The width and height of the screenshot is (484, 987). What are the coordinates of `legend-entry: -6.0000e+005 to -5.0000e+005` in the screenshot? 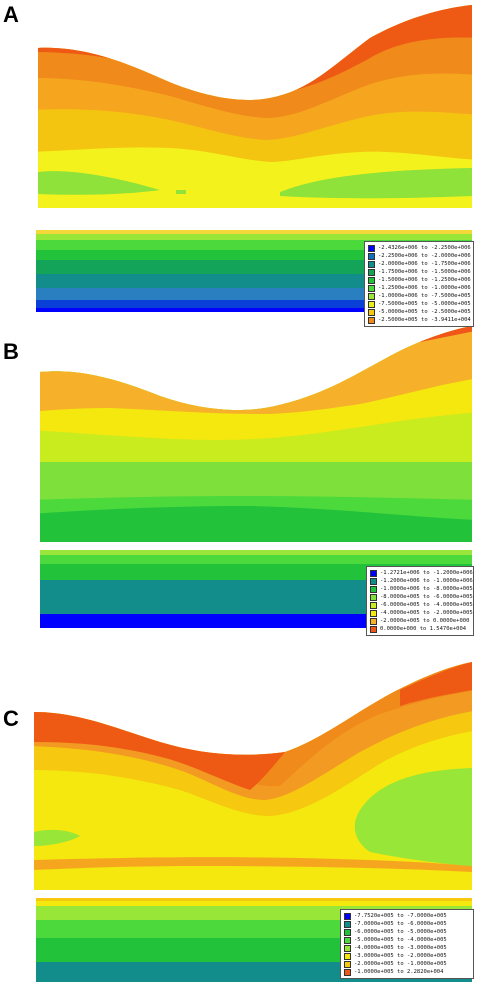 It's located at (407, 932).